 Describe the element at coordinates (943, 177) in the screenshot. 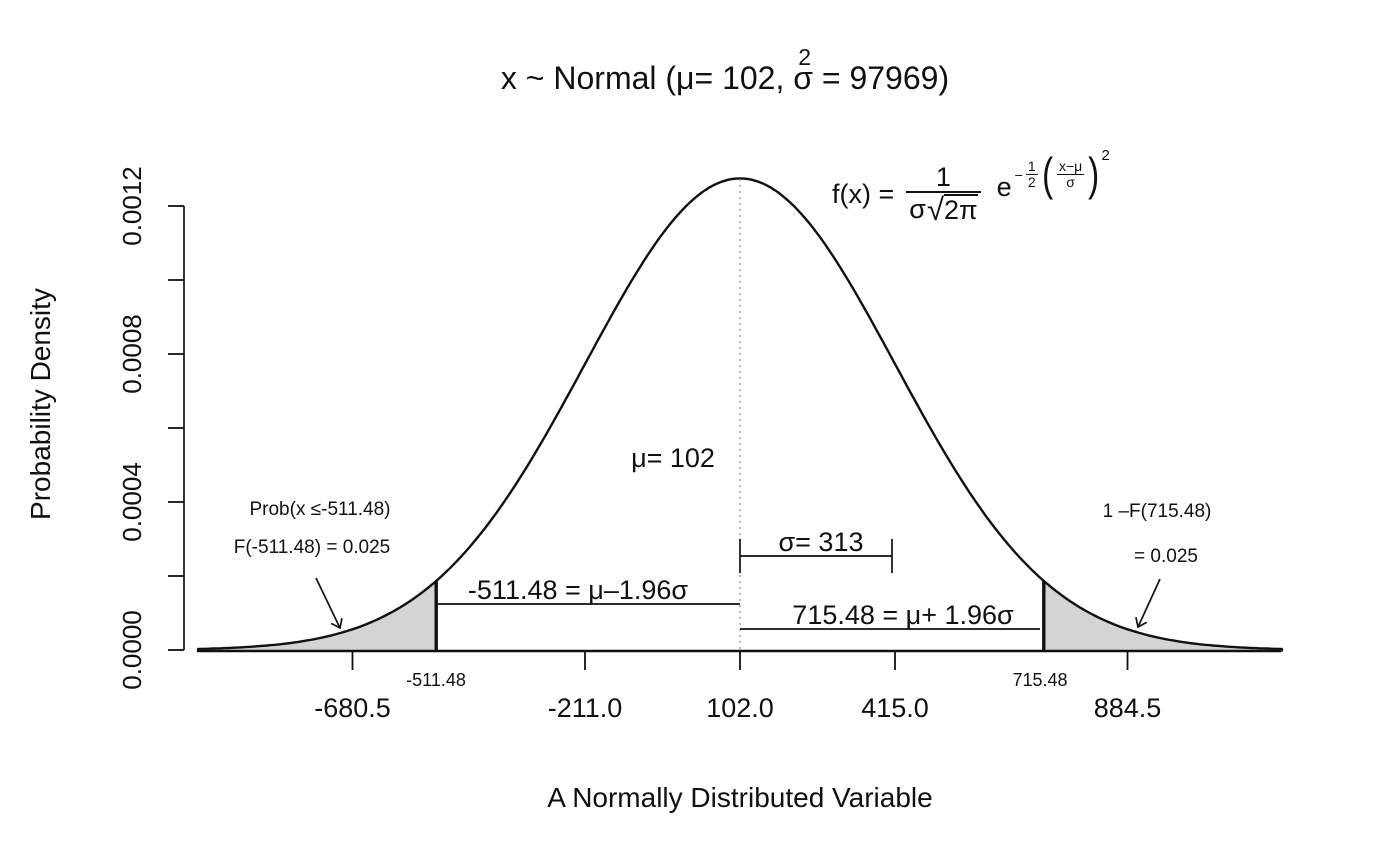

I see `formula-numerator: 1` at that location.